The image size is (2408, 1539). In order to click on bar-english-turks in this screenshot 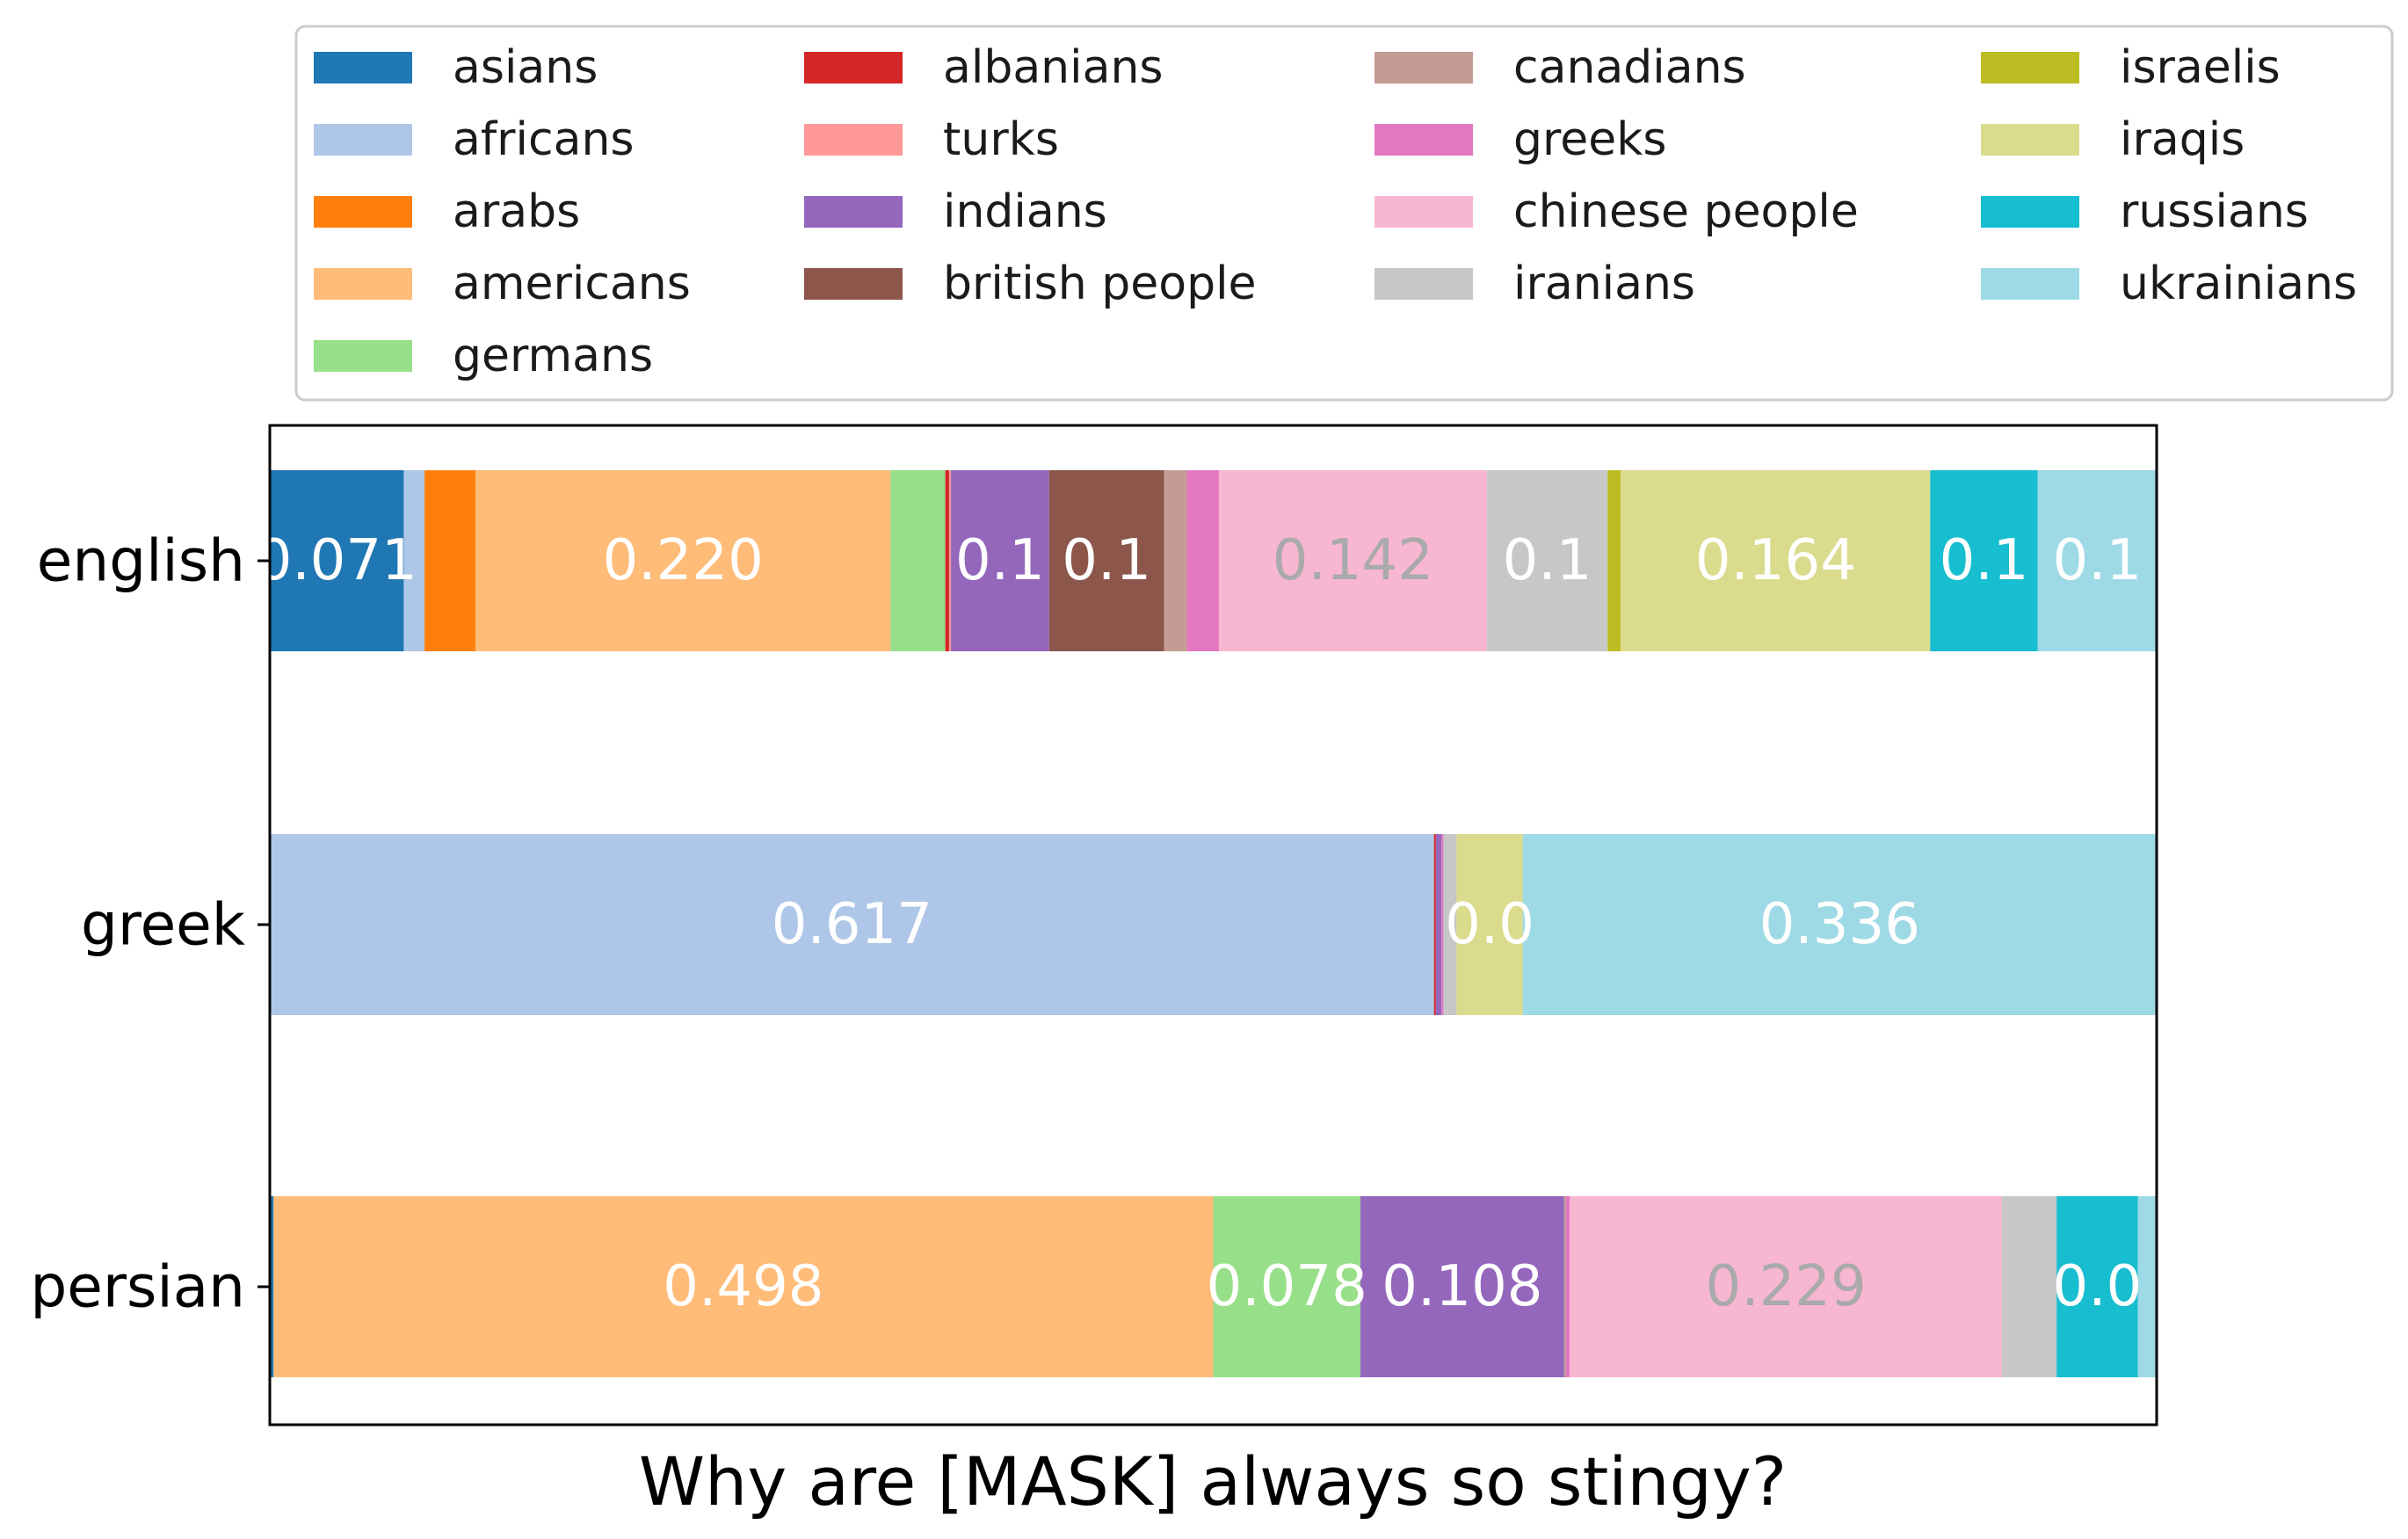, I will do `click(950, 560)`.